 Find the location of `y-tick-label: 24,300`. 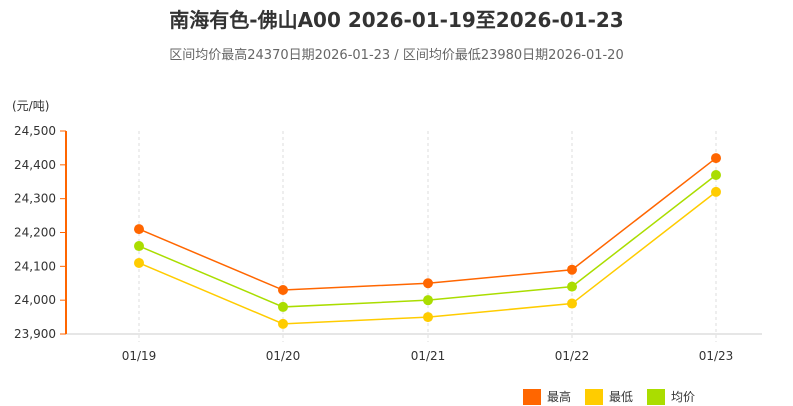

y-tick-label: 24,300 is located at coordinates (35, 199).